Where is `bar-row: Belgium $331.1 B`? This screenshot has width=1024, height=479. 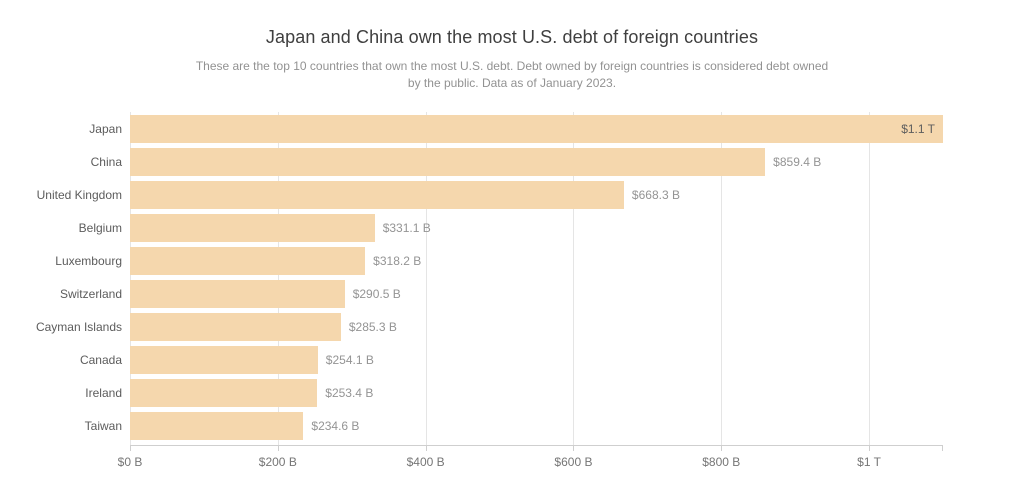
bar-row: Belgium $331.1 B is located at coordinates (471, 227).